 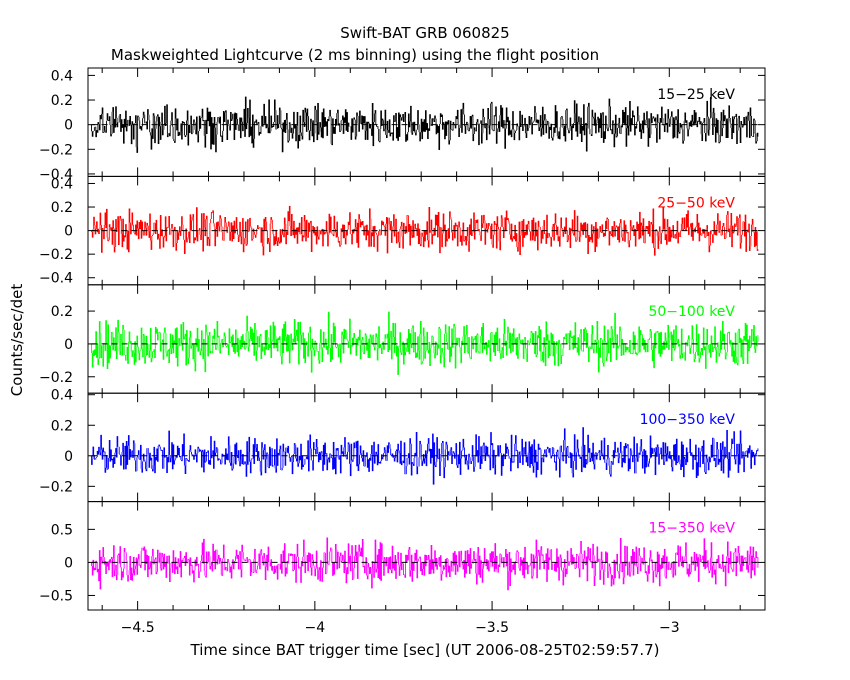 What do you see at coordinates (424, 33) in the screenshot?
I see `chart-title: Swift-BAT GRB 060825` at bounding box center [424, 33].